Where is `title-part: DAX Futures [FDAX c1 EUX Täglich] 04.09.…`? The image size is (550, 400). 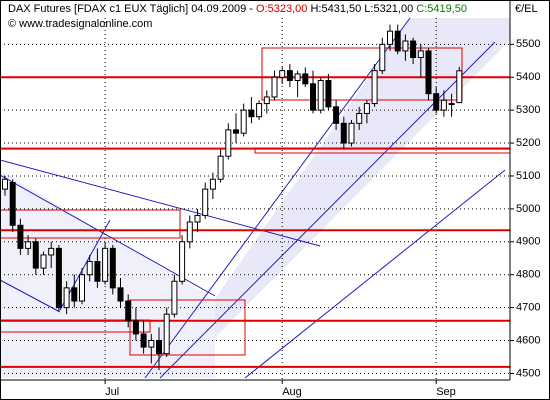
title-part: DAX Futures [FDAX c1 EUX Täglich] 04.09.… is located at coordinates (132, 9).